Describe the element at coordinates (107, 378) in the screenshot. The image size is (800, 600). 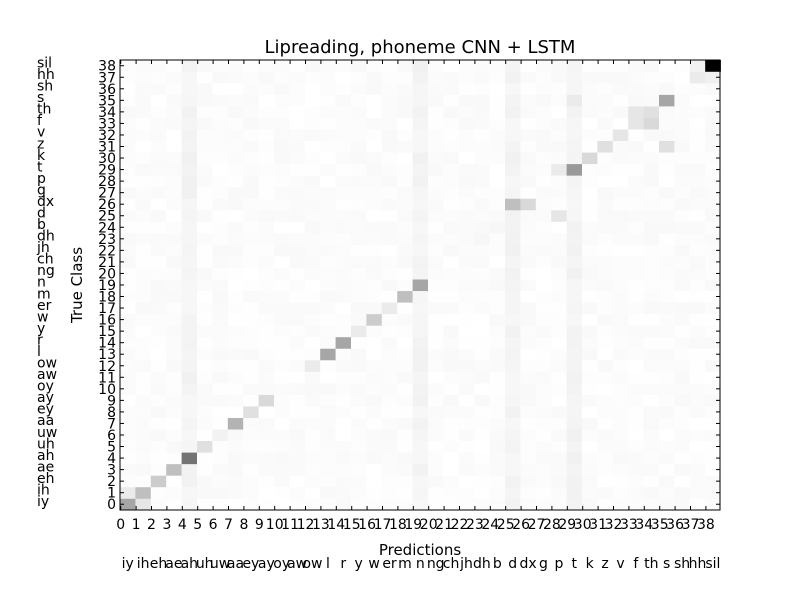
I see `y-tick-label: 11` at that location.